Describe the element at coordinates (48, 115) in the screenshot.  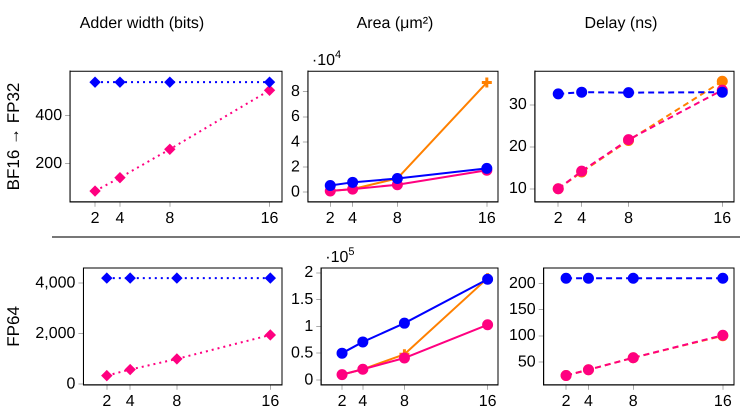
I see `y-tick-label: 400` at that location.